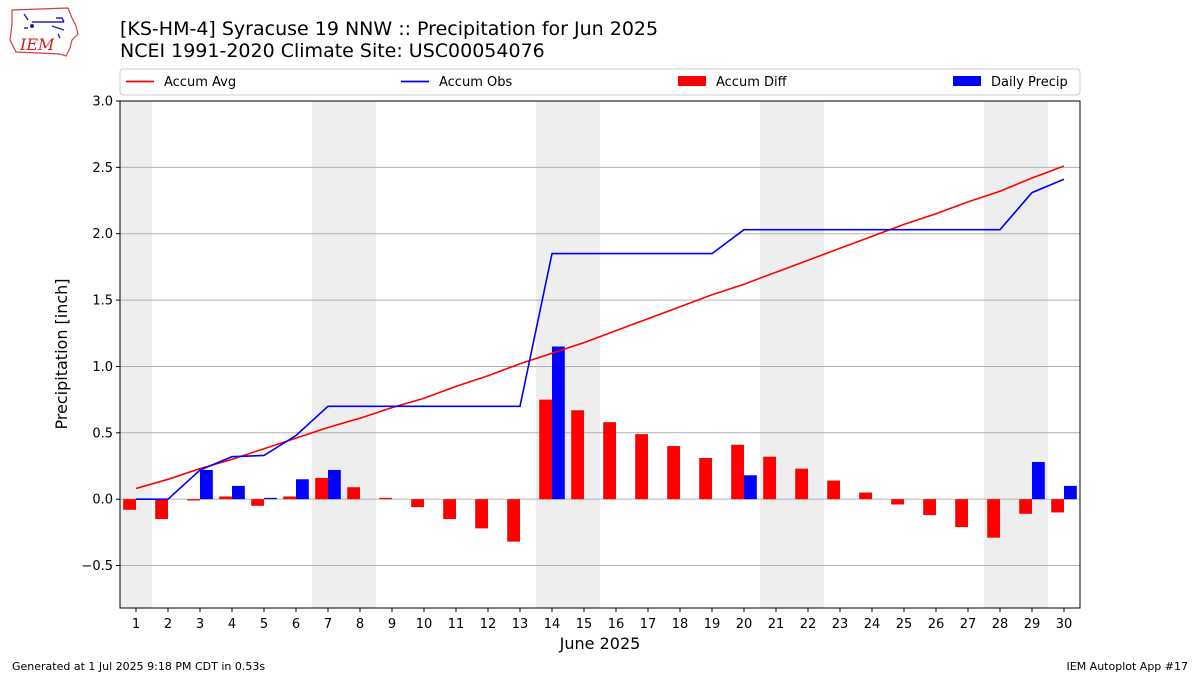 The width and height of the screenshot is (1200, 675). What do you see at coordinates (648, 624) in the screenshot?
I see `x-tick-label: 17` at bounding box center [648, 624].